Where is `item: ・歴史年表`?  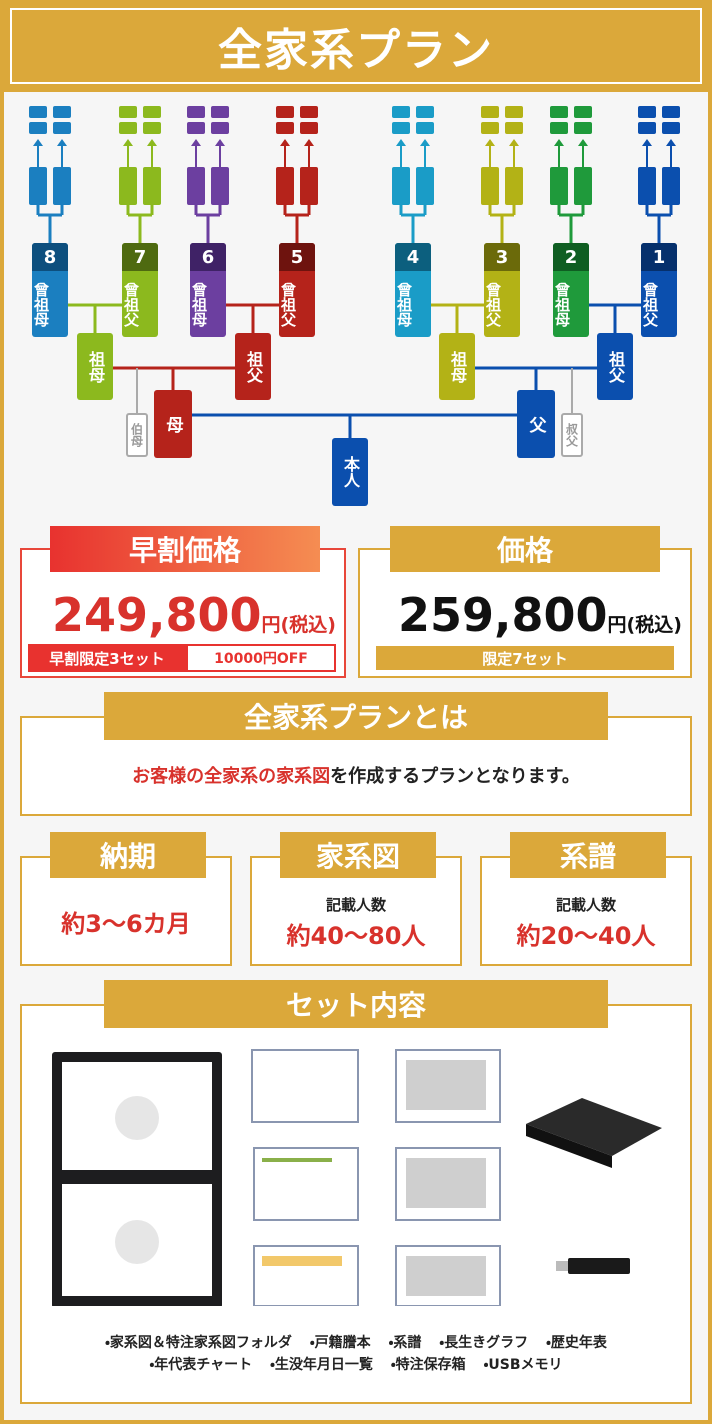
item: ・歴史年表 is located at coordinates (576, 1343).